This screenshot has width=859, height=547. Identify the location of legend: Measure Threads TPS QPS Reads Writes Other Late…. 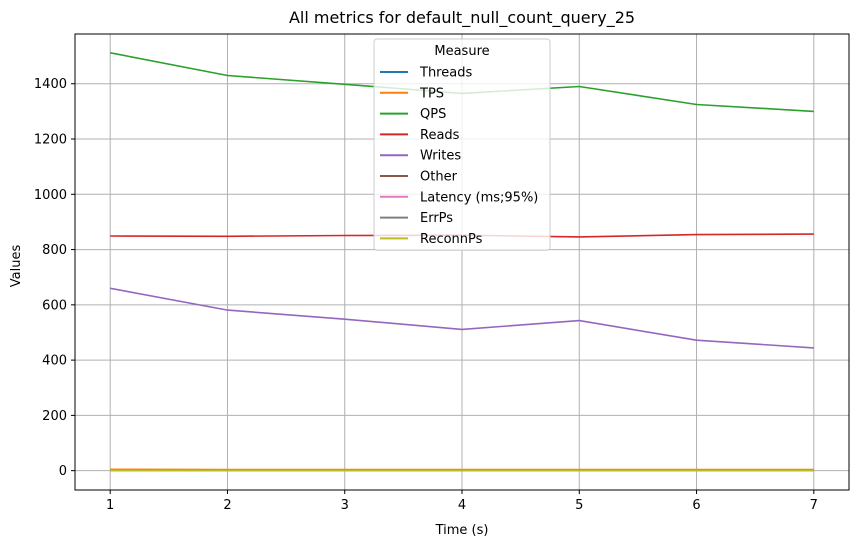
(462, 144).